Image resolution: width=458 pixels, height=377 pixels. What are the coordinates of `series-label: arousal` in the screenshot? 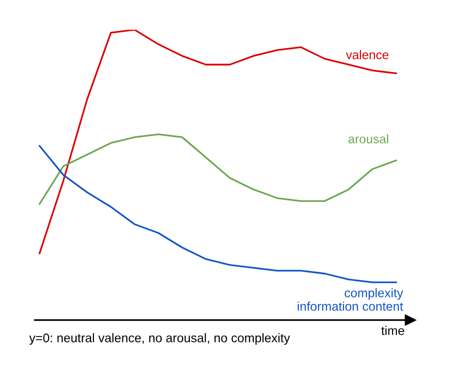 It's located at (368, 139).